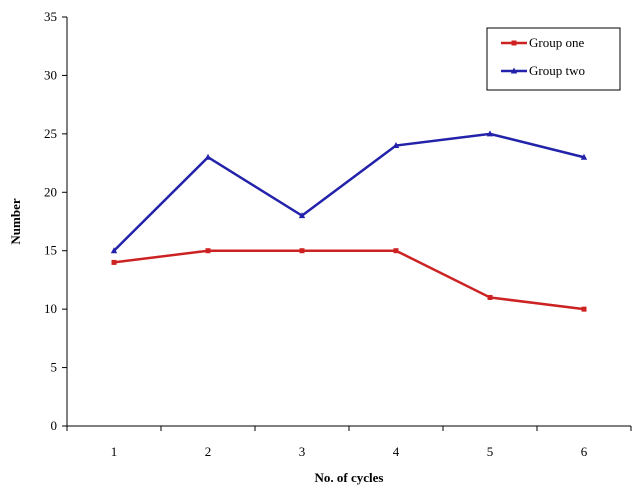 The image size is (633, 487). What do you see at coordinates (50, 250) in the screenshot?
I see `y-tick-label: 15` at bounding box center [50, 250].